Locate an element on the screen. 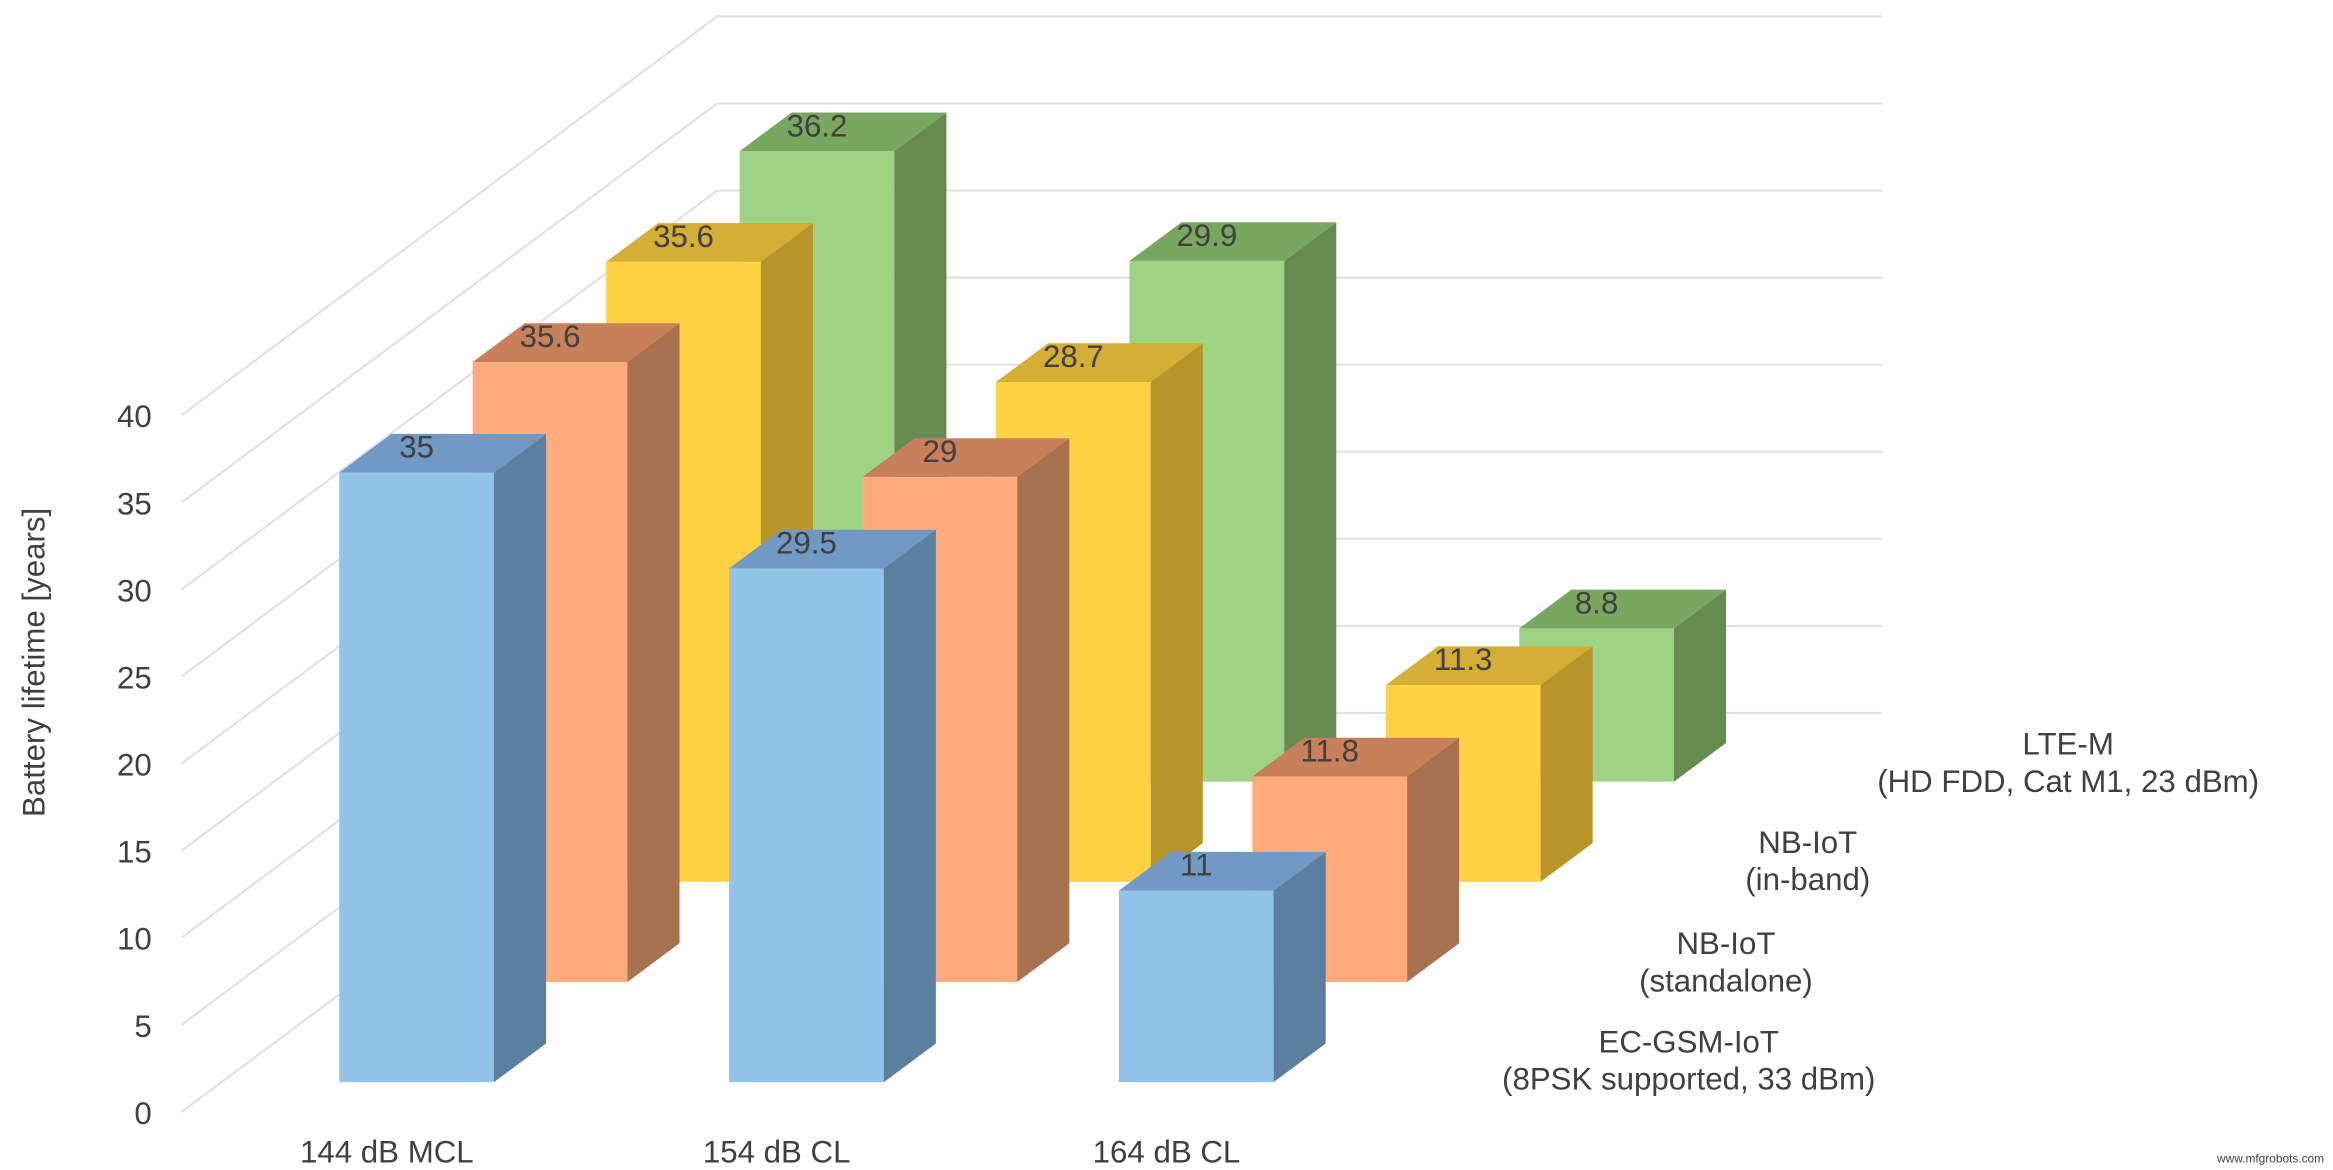  y-tick-label: 10 is located at coordinates (134, 939).